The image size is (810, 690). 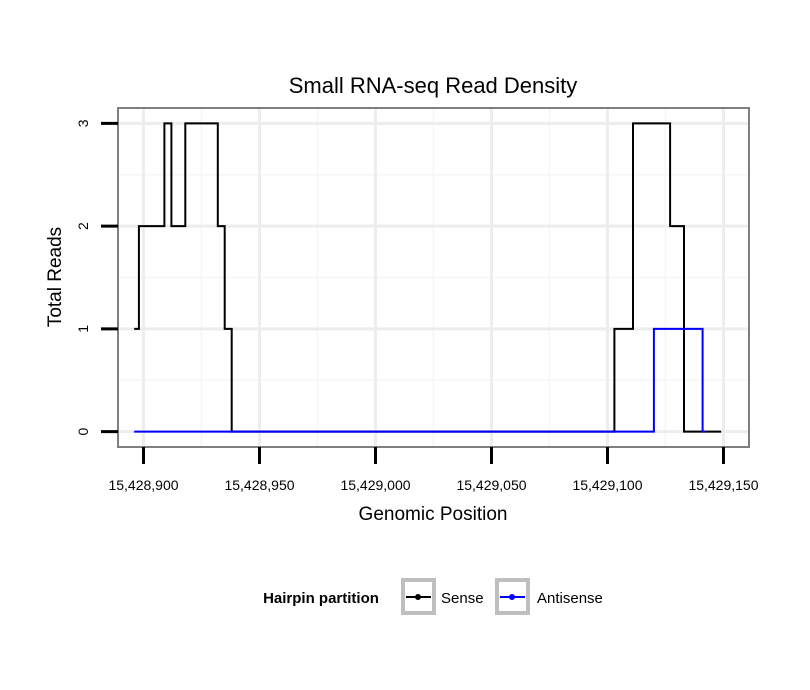 I want to click on legend-key-dot-sense, so click(x=418, y=597).